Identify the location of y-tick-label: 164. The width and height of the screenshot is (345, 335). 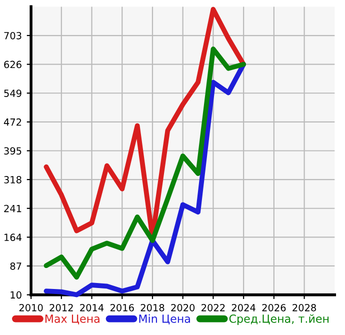
(13, 238).